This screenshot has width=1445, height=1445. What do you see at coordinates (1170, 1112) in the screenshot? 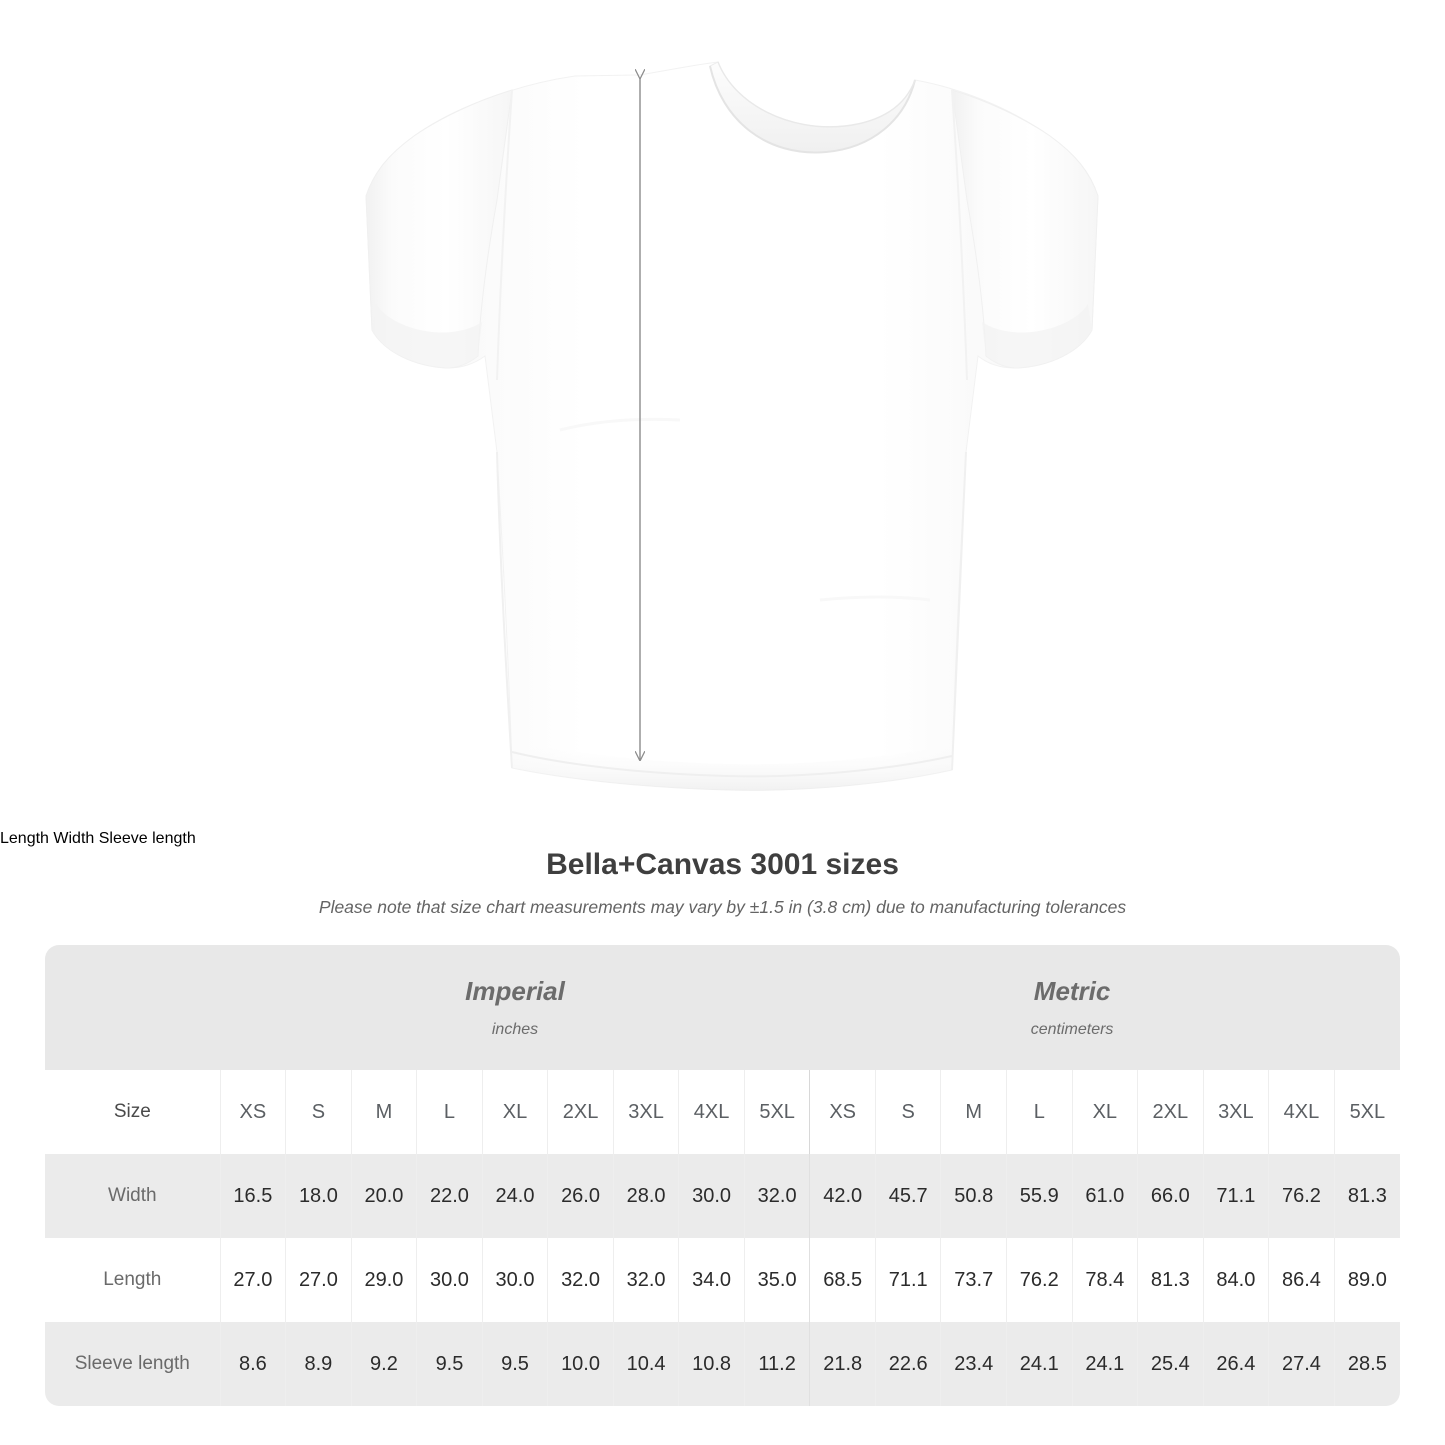
I see `size-col-metric-2xl: 2XL` at bounding box center [1170, 1112].